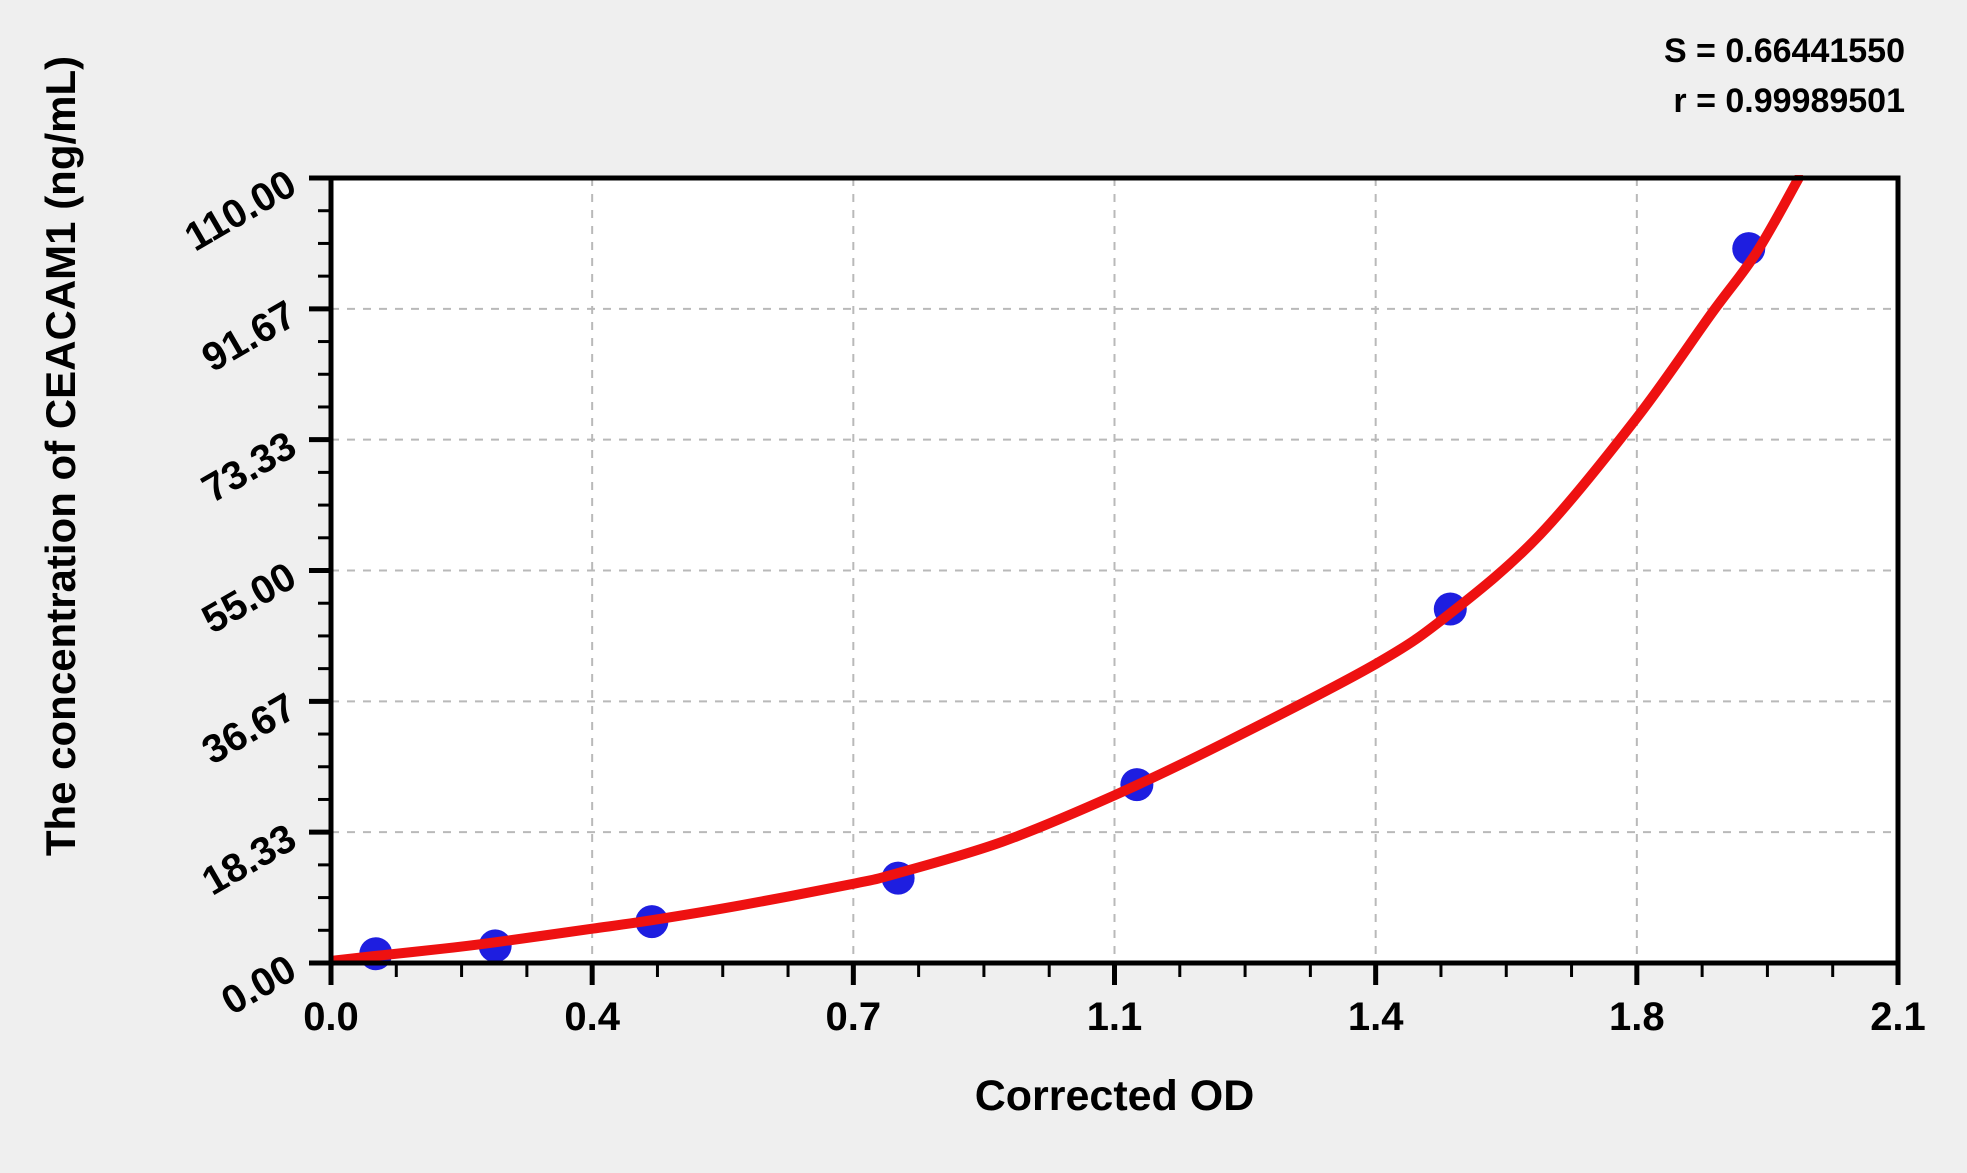 This screenshot has height=1173, width=1967. I want to click on y-tick-label: 0.00, so click(258, 985).